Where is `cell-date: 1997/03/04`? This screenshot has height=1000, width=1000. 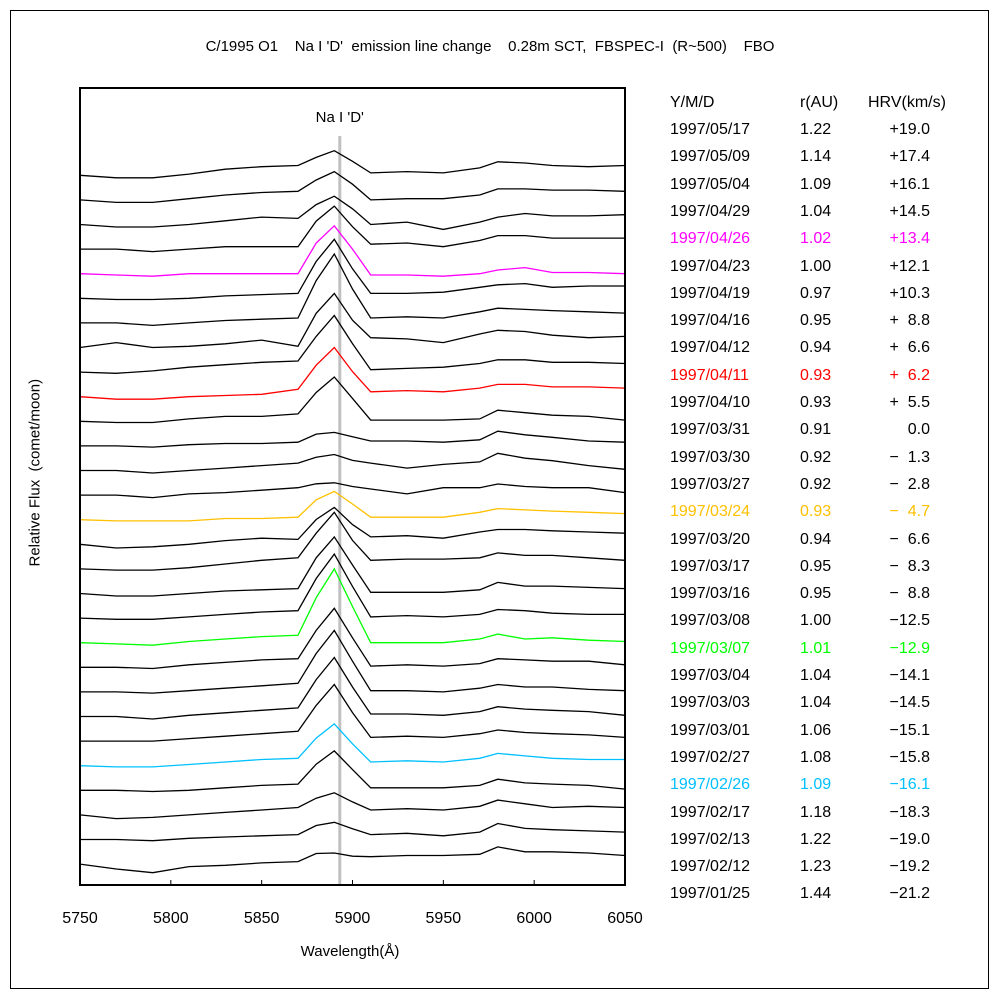
cell-date: 1997/03/04 is located at coordinates (710, 675).